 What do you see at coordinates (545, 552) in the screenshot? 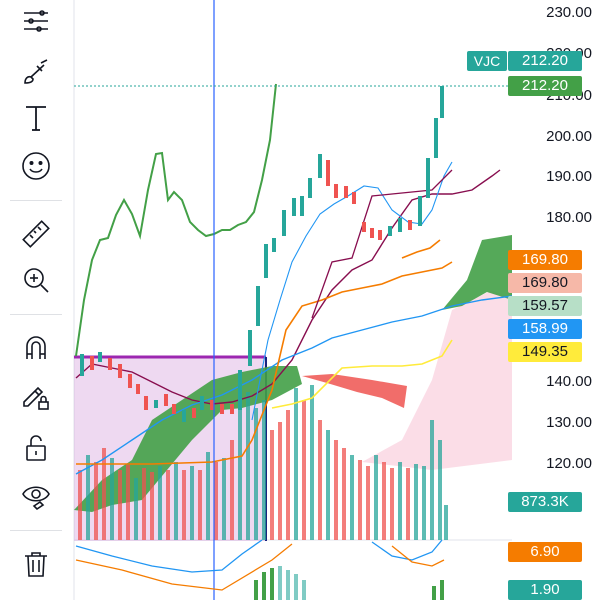
I see `oscillator-value-badge: 6.90` at bounding box center [545, 552].